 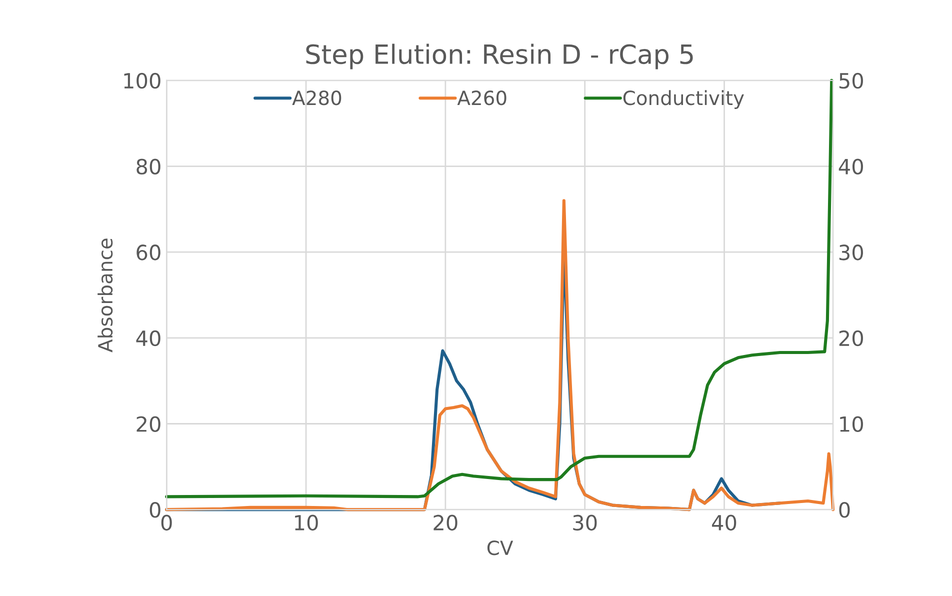 What do you see at coordinates (851, 338) in the screenshot?
I see `y2-tick-label: 20` at bounding box center [851, 338].